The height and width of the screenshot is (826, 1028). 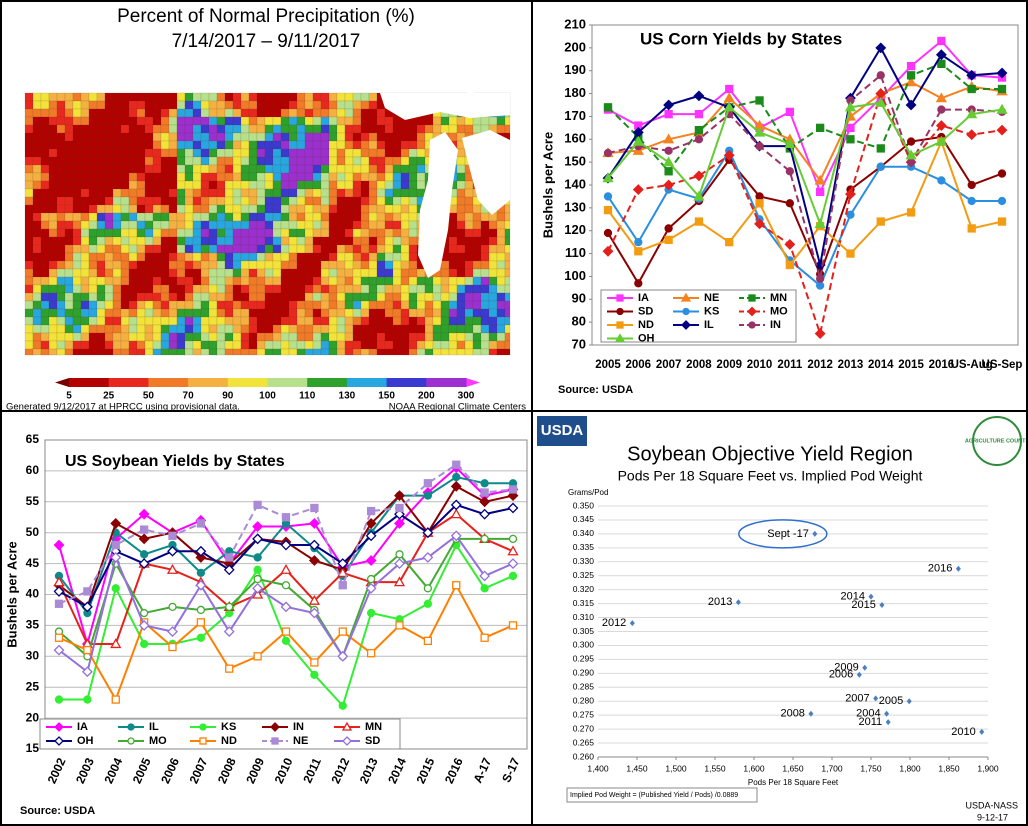 What do you see at coordinates (598, 768) in the screenshot?
I see `x-tick-label: 1,400` at bounding box center [598, 768].